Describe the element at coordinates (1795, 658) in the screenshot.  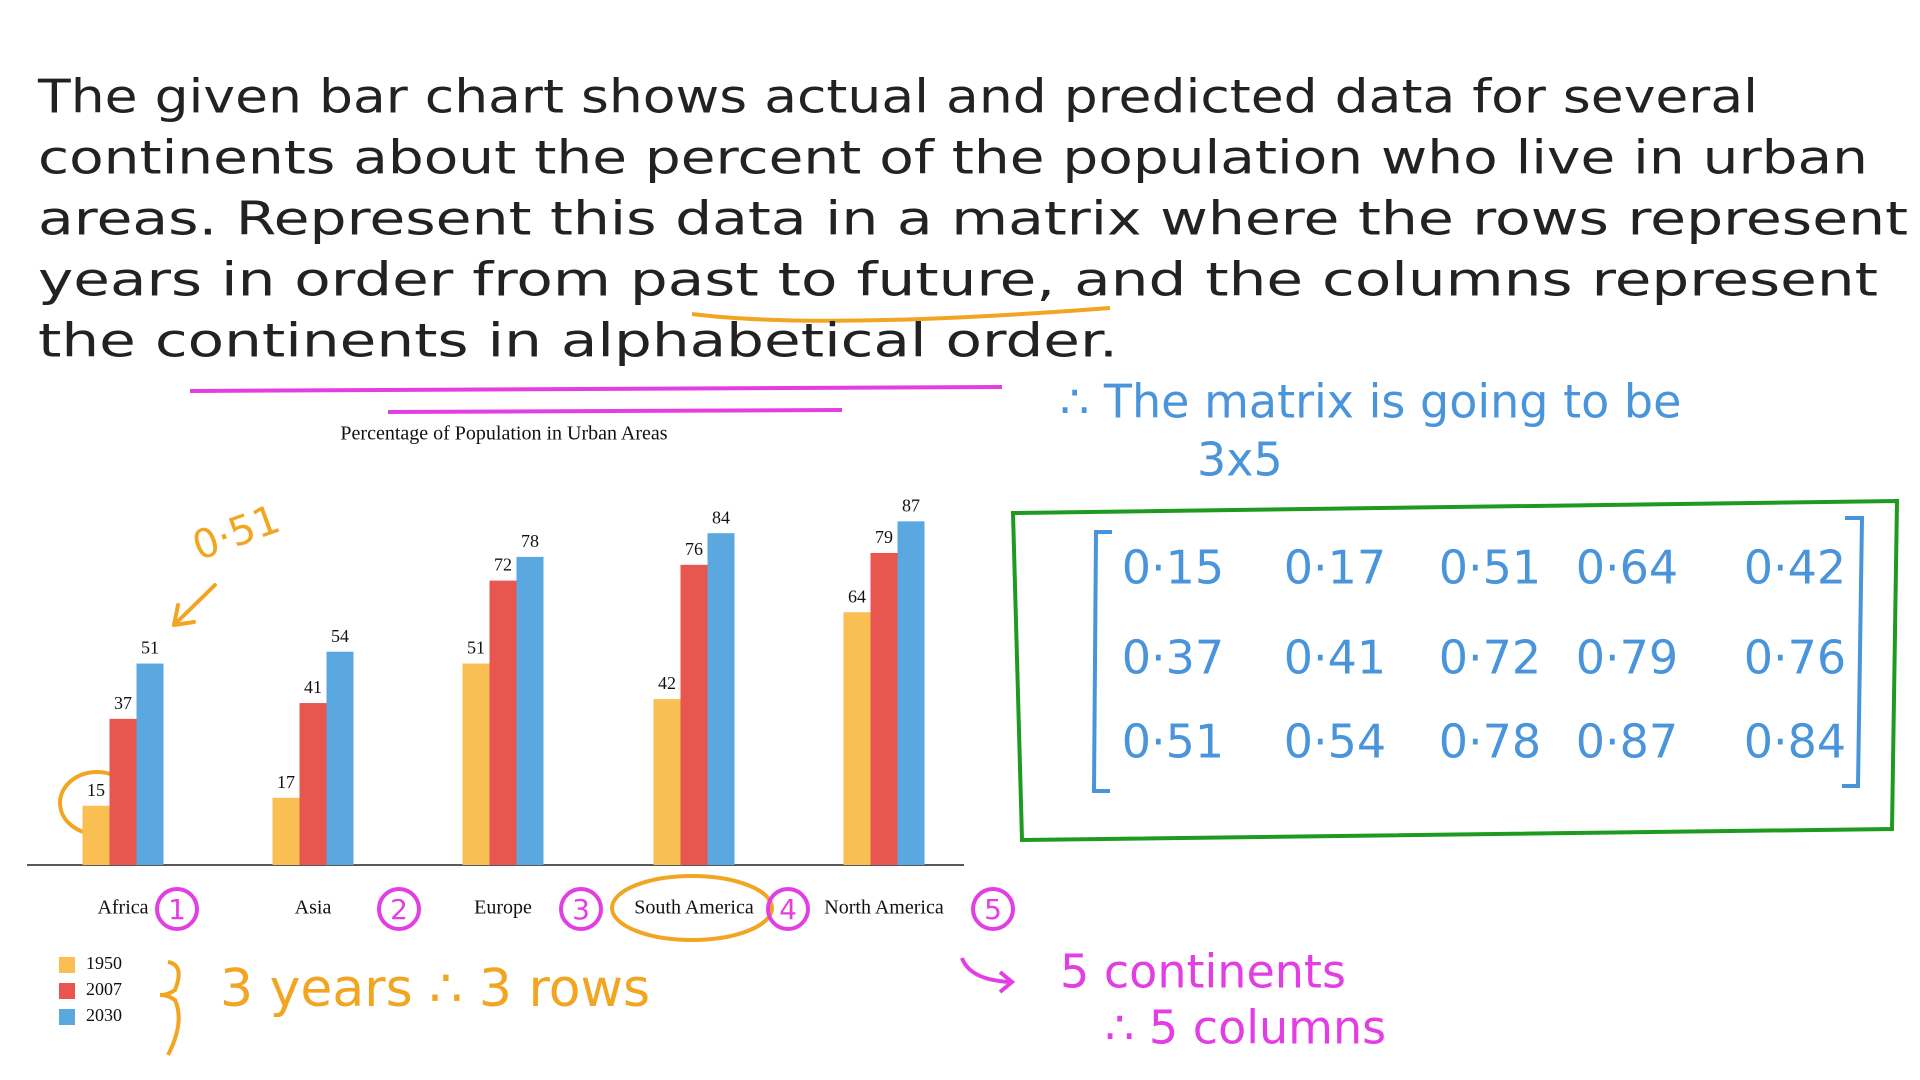
I see `matrix-entry: 0·76` at that location.